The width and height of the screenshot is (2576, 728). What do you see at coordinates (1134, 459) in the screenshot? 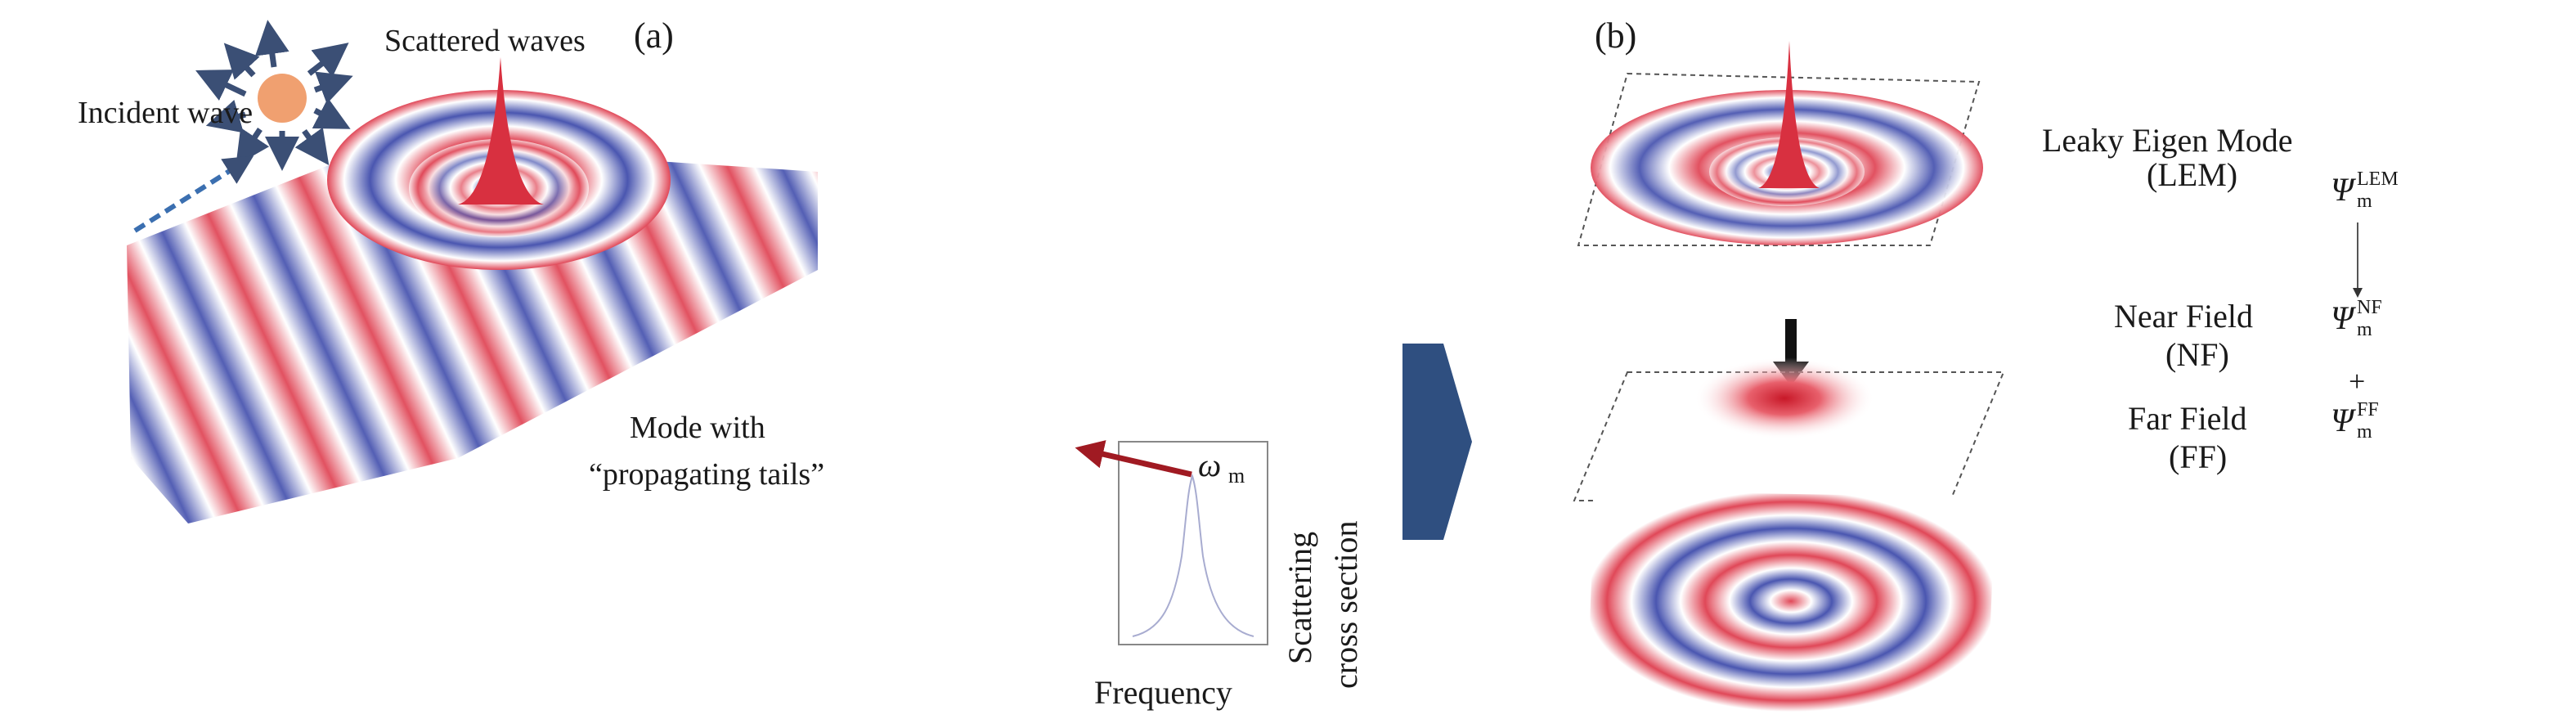
I see `resonance-pointer-arrow` at bounding box center [1134, 459].